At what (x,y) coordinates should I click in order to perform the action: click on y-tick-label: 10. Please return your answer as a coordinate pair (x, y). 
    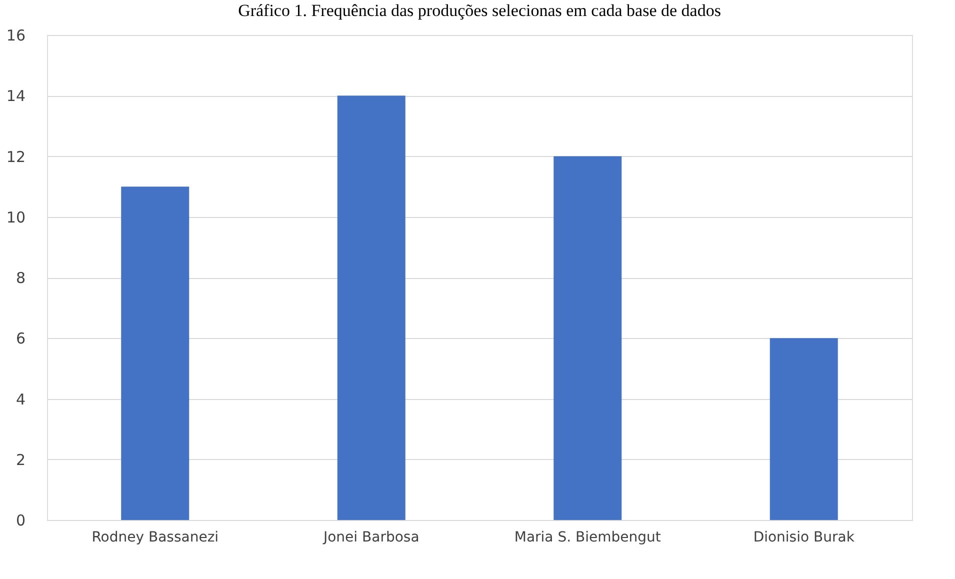
    Looking at the image, I should click on (16, 217).